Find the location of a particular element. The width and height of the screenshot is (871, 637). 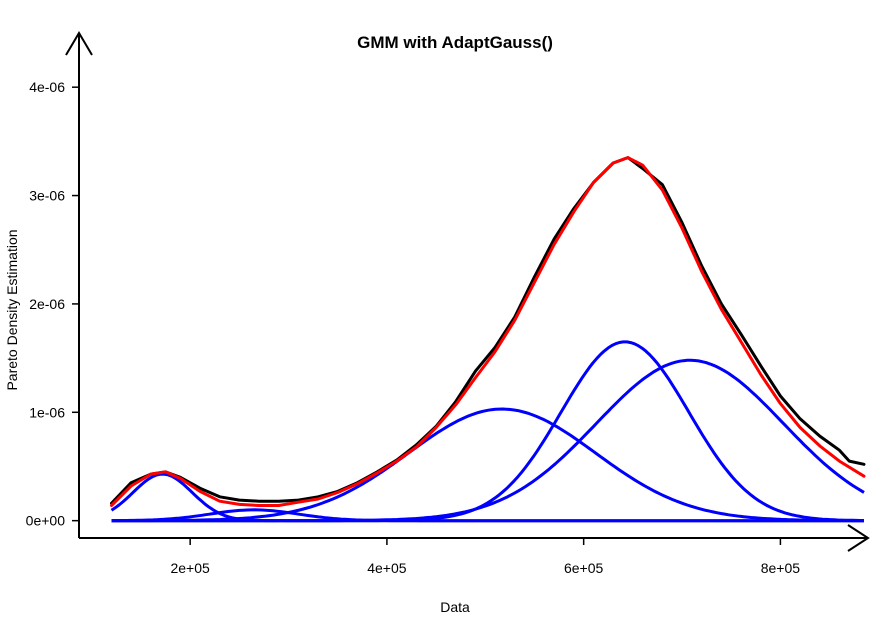

y-ticks: 0e+00 1e-06 2e-06 3e-06 4e-06 is located at coordinates (52, 304).